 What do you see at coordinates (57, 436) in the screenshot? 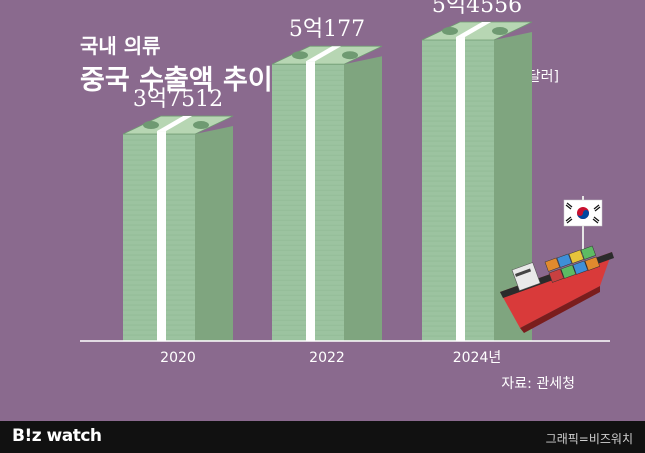
I see `bizwatch-logo: B!z watch` at bounding box center [57, 436].